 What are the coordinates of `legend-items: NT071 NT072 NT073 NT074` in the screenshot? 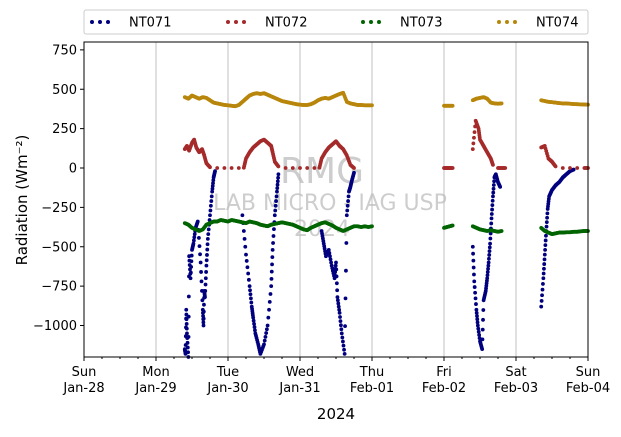 It's located at (334, 23).